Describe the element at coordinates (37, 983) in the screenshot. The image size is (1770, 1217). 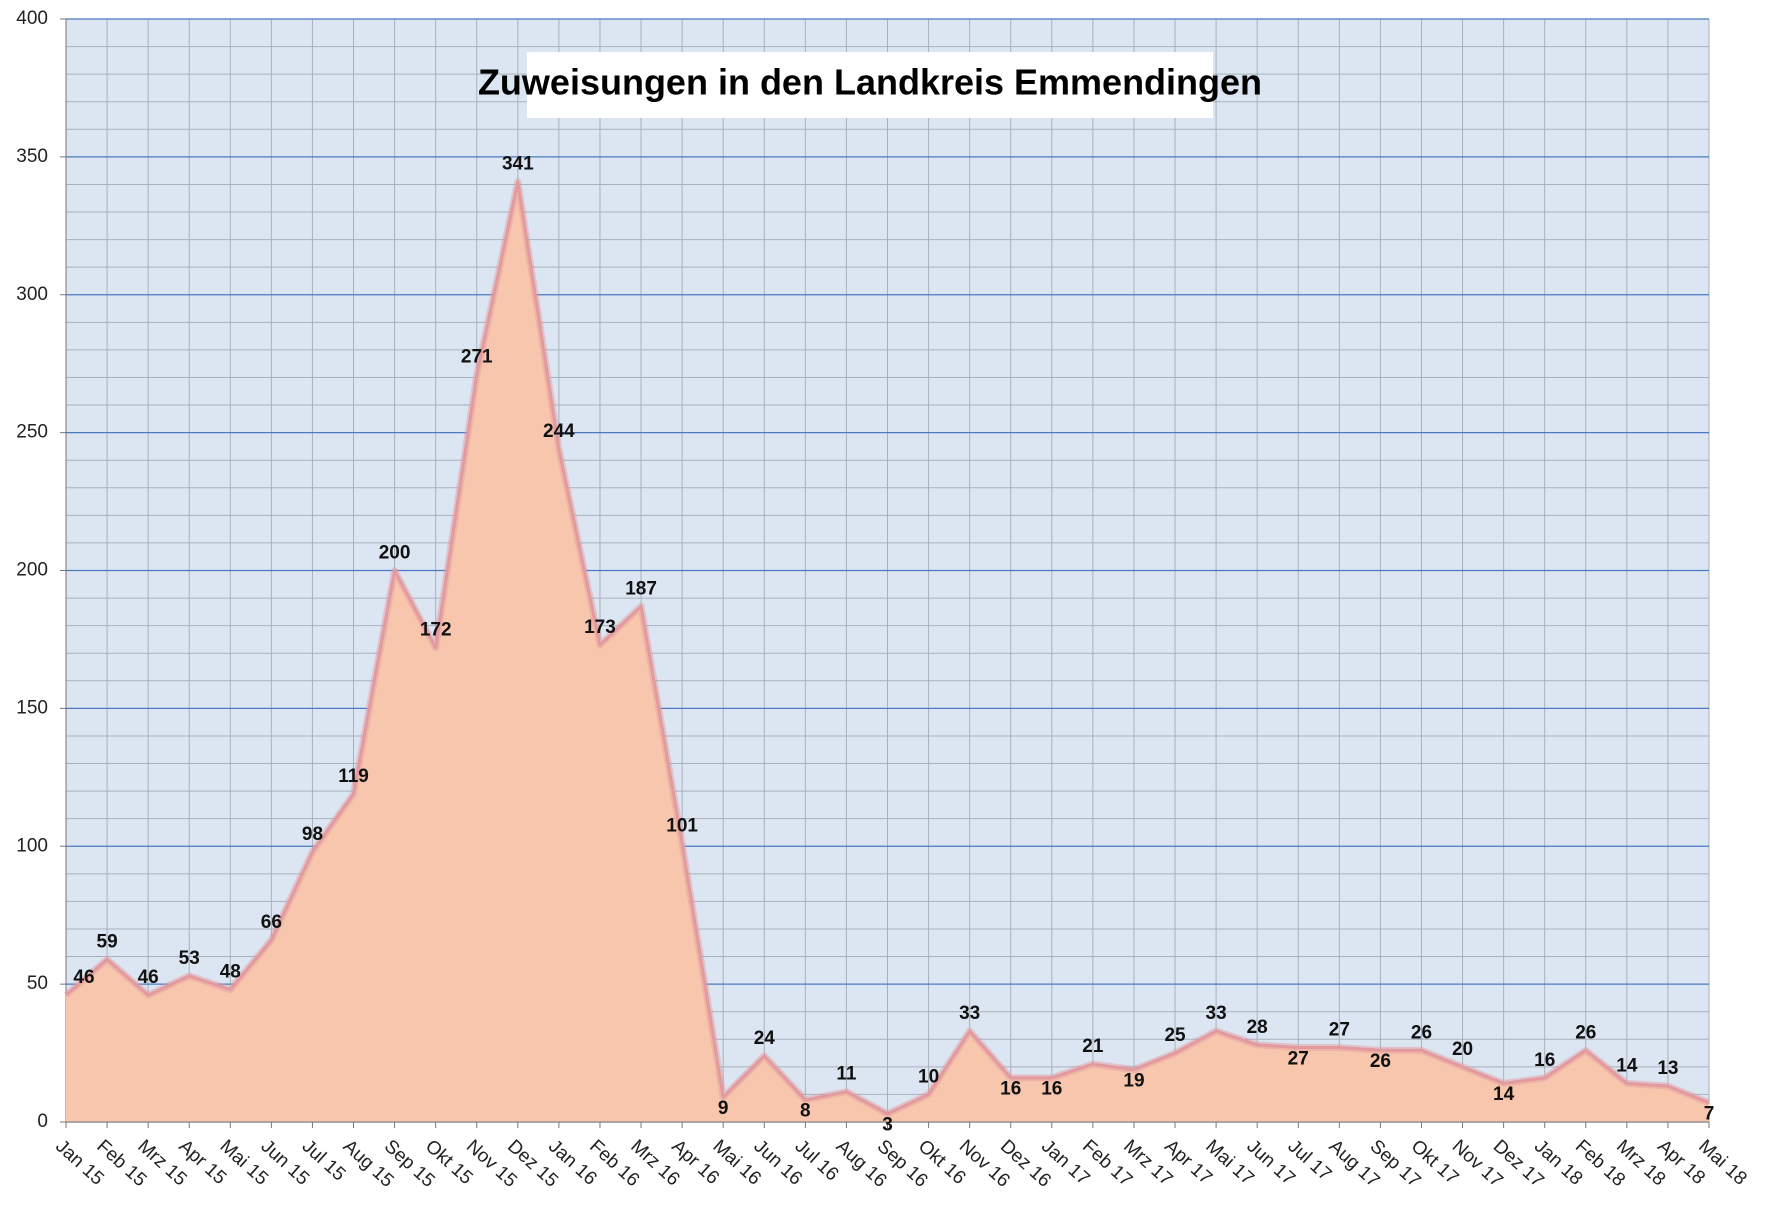
I see `y-tick-label: 50` at that location.